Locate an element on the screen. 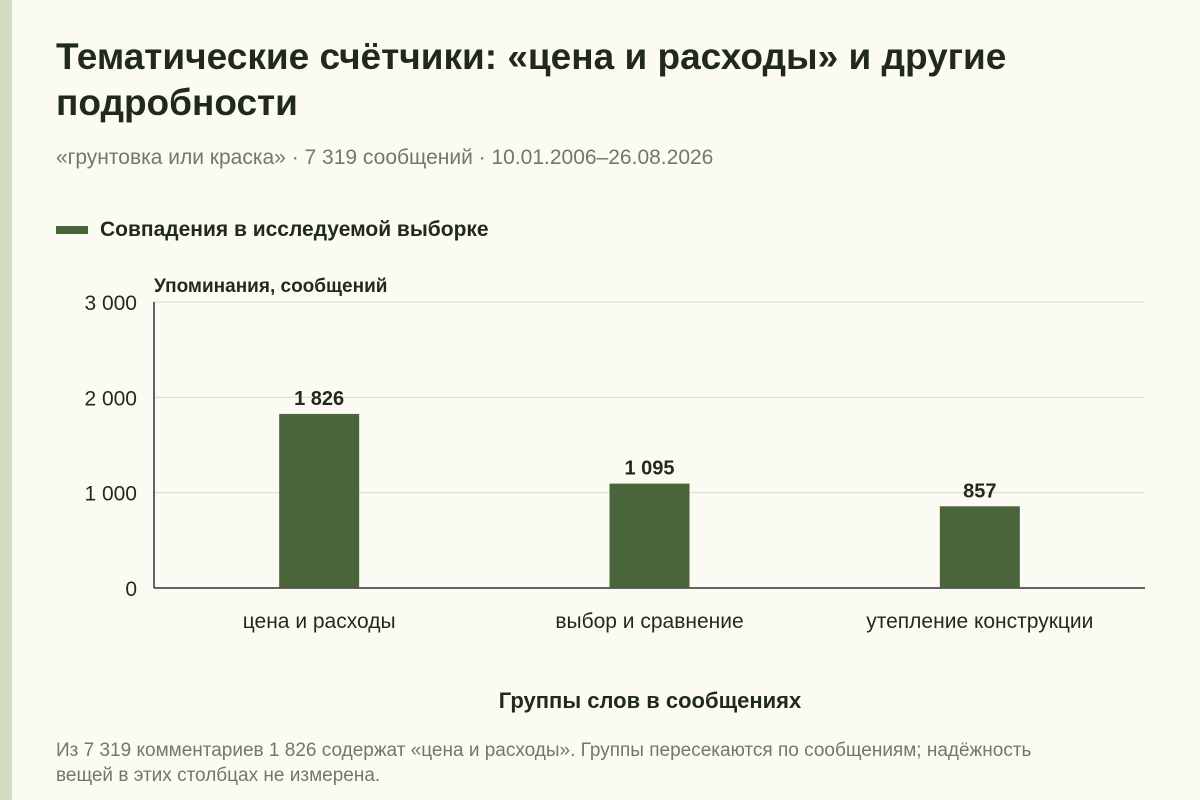 The width and height of the screenshot is (1200, 800). x-tick-label: выбор и сравнение is located at coordinates (649, 621).